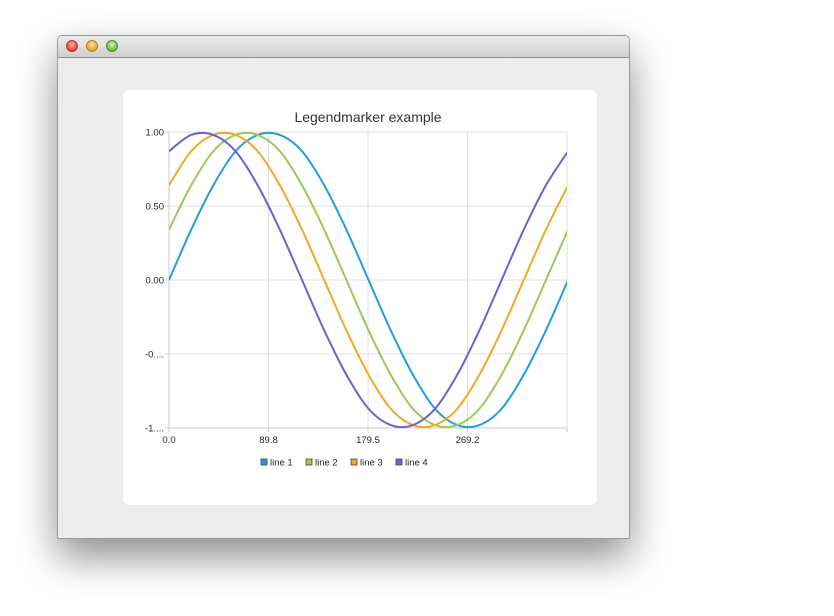 The image size is (834, 616). Describe the element at coordinates (367, 117) in the screenshot. I see `chart-title: Legendmarker example` at that location.